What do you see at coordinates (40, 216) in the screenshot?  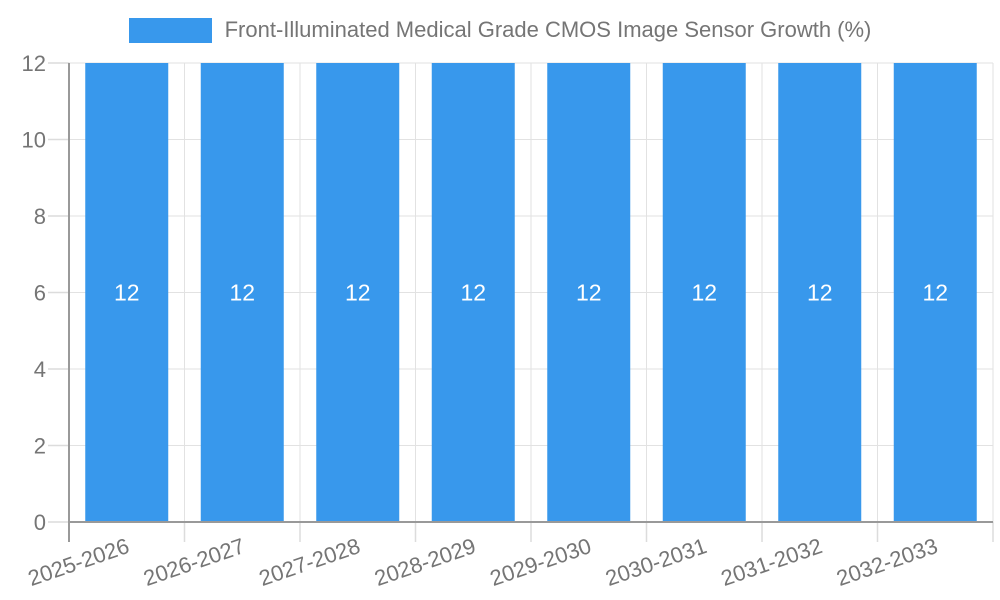 I see `y-tick-label: 8` at bounding box center [40, 216].